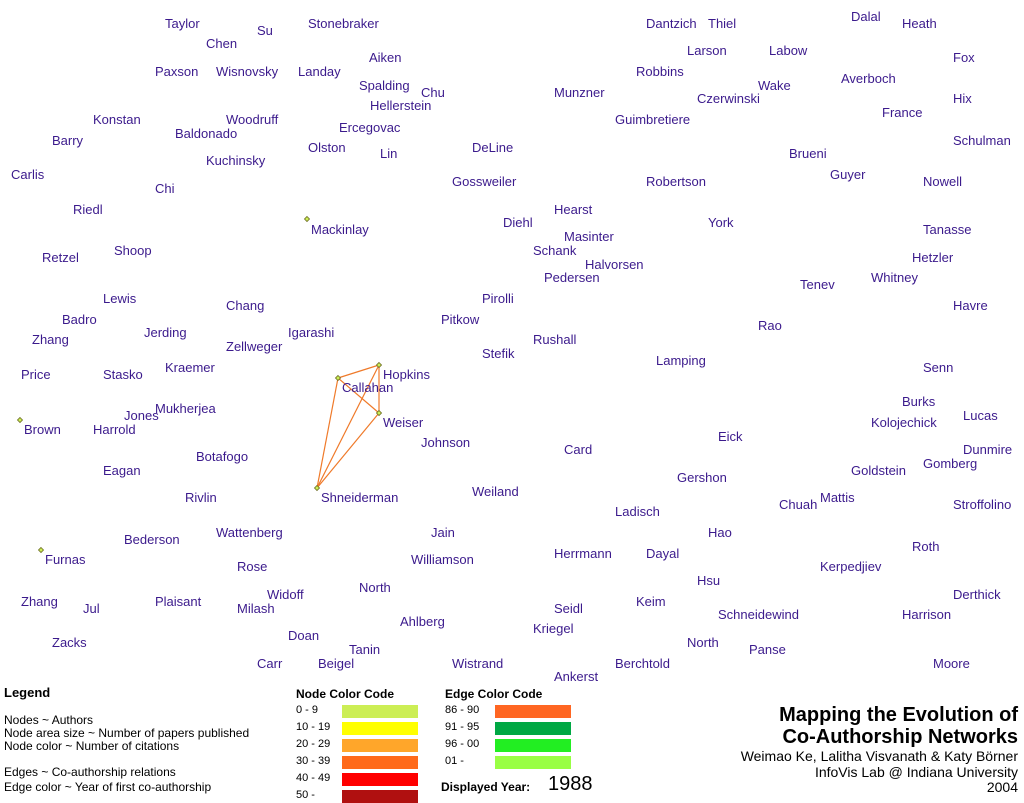 The height and width of the screenshot is (803, 1024). Describe the element at coordinates (388, 153) in the screenshot. I see `author-label: Lin` at that location.